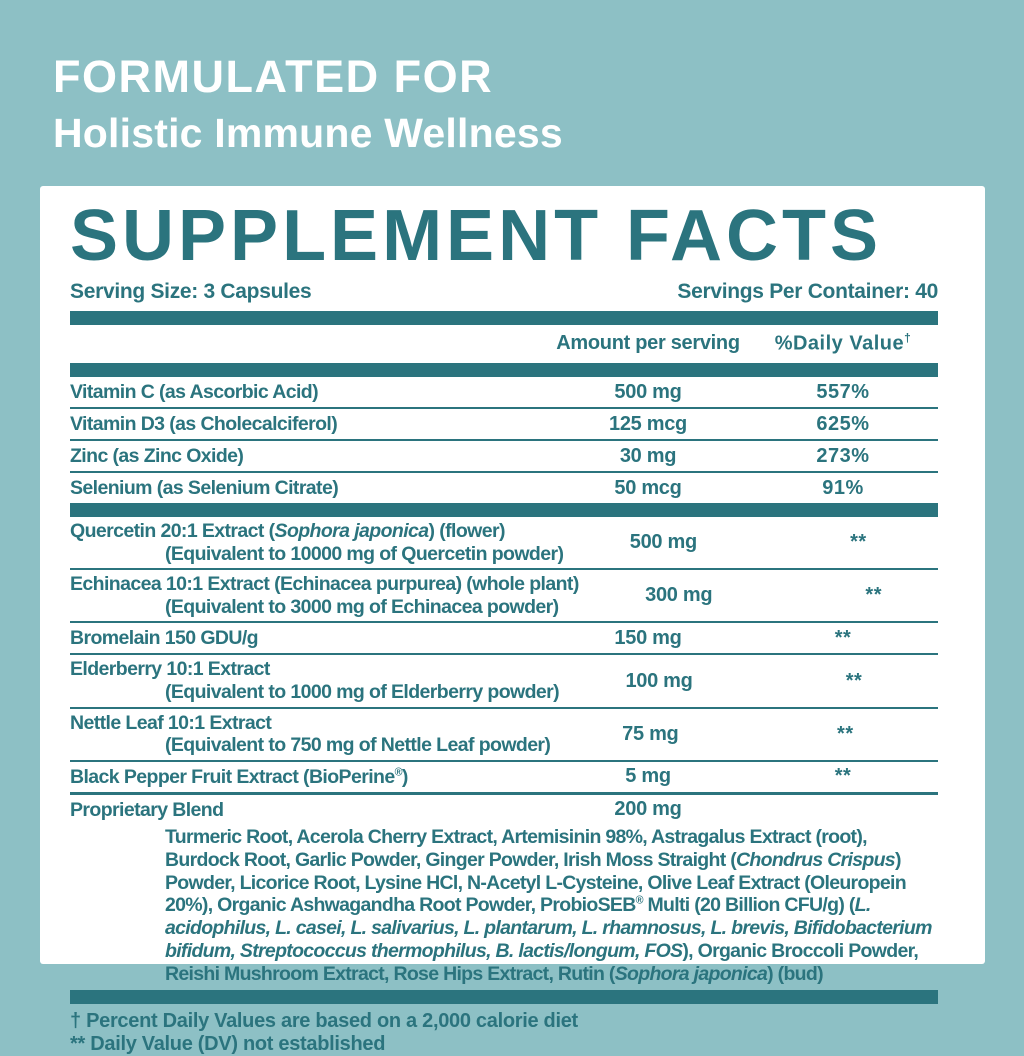 The image size is (1024, 1056). Describe the element at coordinates (908, 338) in the screenshot. I see `dagger-symbol: †` at that location.